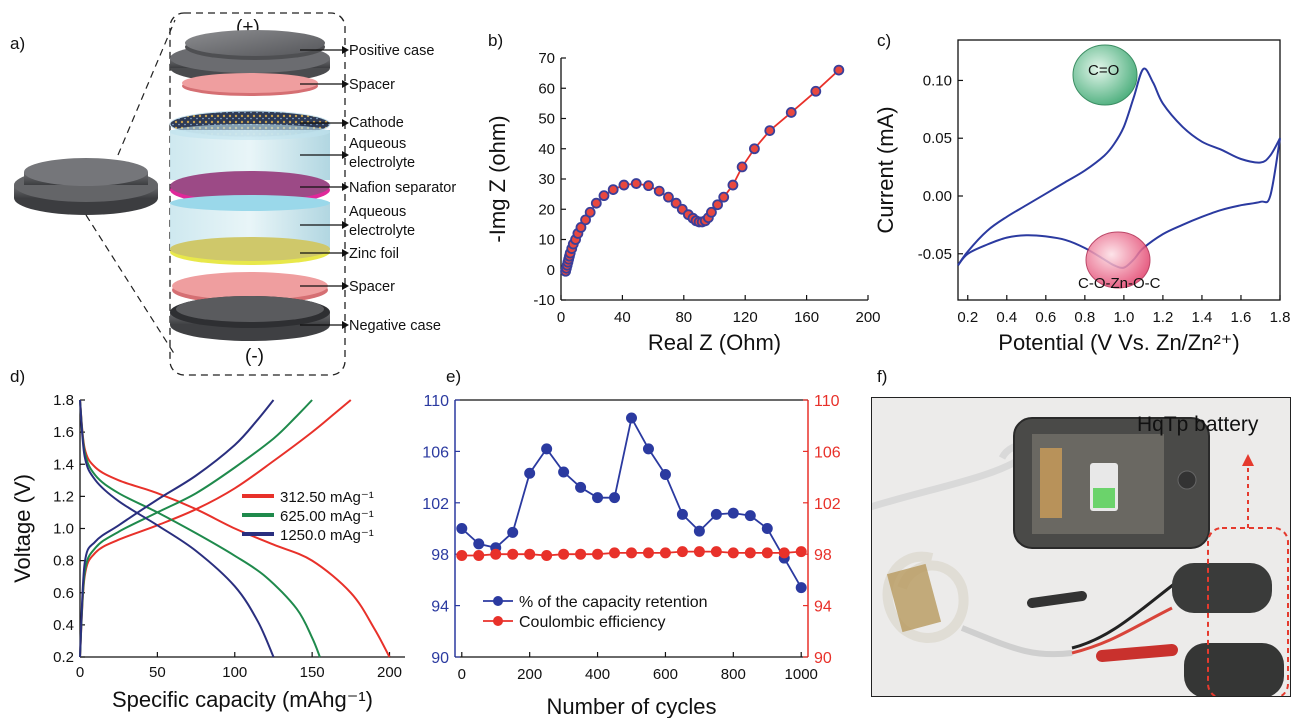 The height and width of the screenshot is (718, 1293). I want to click on c-y-tick-label: -0.05, so click(935, 254).